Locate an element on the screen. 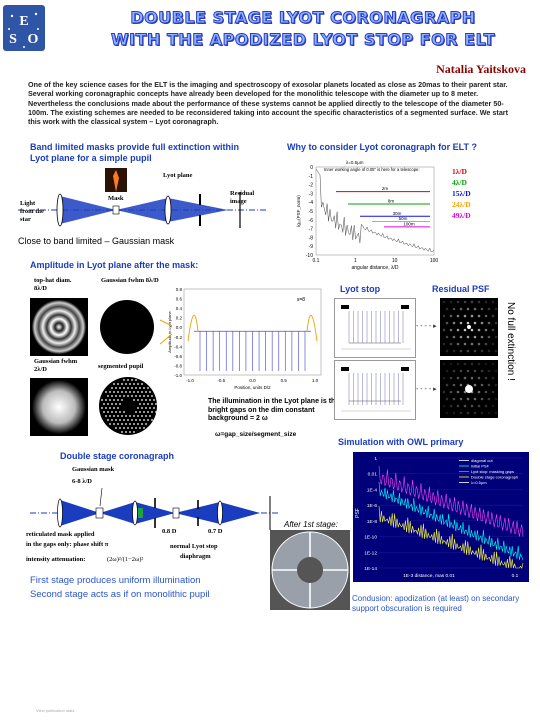 This screenshot has height=720, width=540. psf-core is located at coordinates (469, 327).